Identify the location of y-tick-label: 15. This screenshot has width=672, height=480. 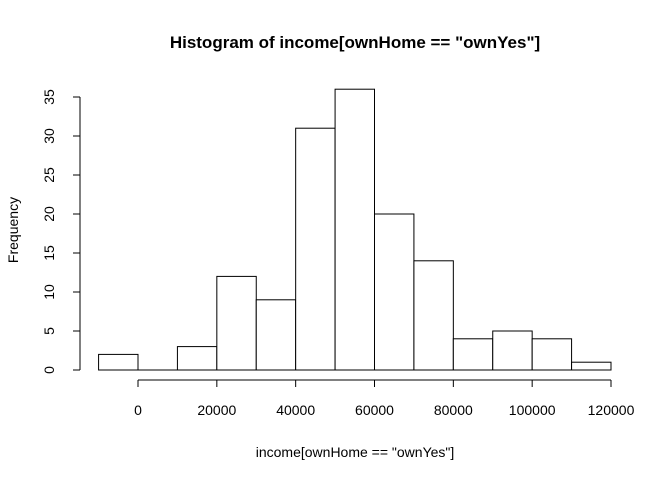
(49, 253).